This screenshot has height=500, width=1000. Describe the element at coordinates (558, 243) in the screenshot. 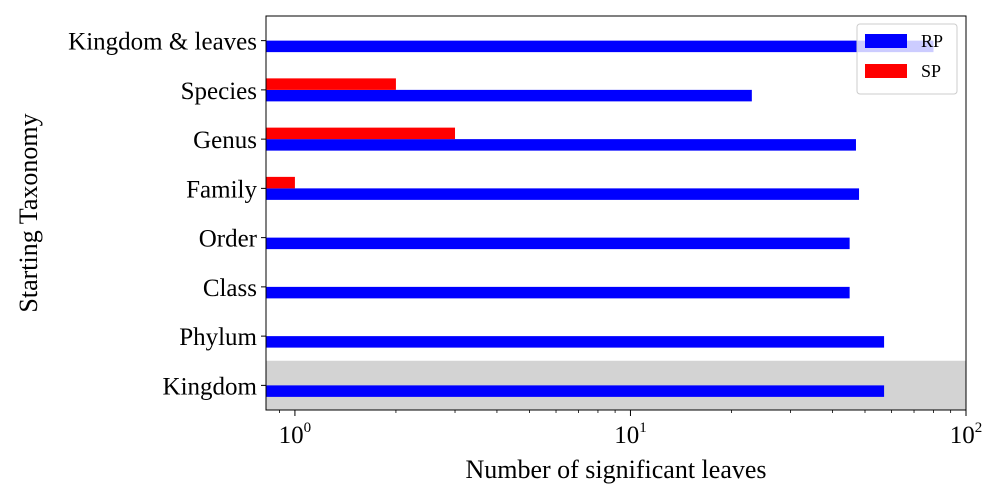

I see `bar-rp-order` at that location.